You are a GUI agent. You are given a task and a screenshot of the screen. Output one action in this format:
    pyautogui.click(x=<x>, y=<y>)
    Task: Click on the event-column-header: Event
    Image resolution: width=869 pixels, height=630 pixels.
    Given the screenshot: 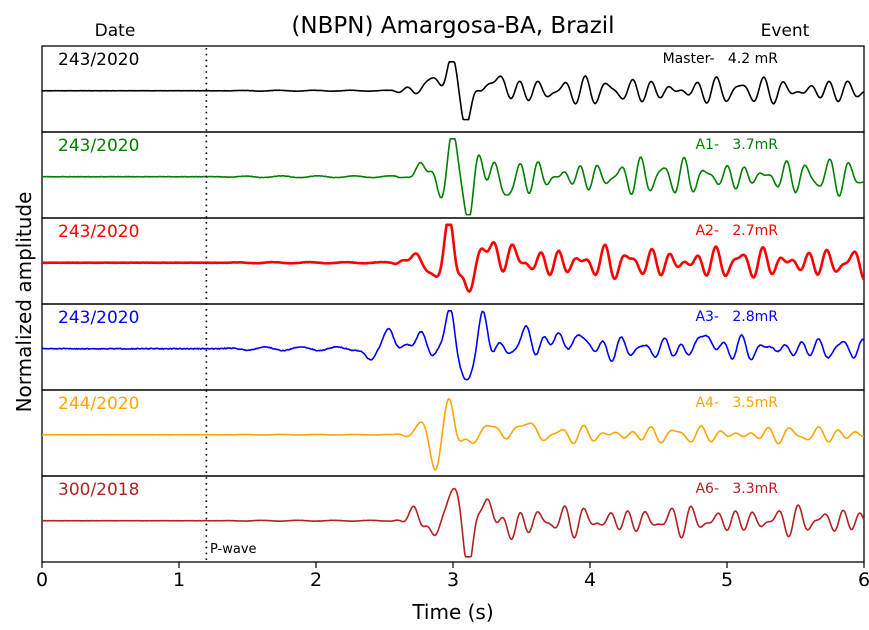 What is the action you would take?
    pyautogui.click(x=785, y=31)
    